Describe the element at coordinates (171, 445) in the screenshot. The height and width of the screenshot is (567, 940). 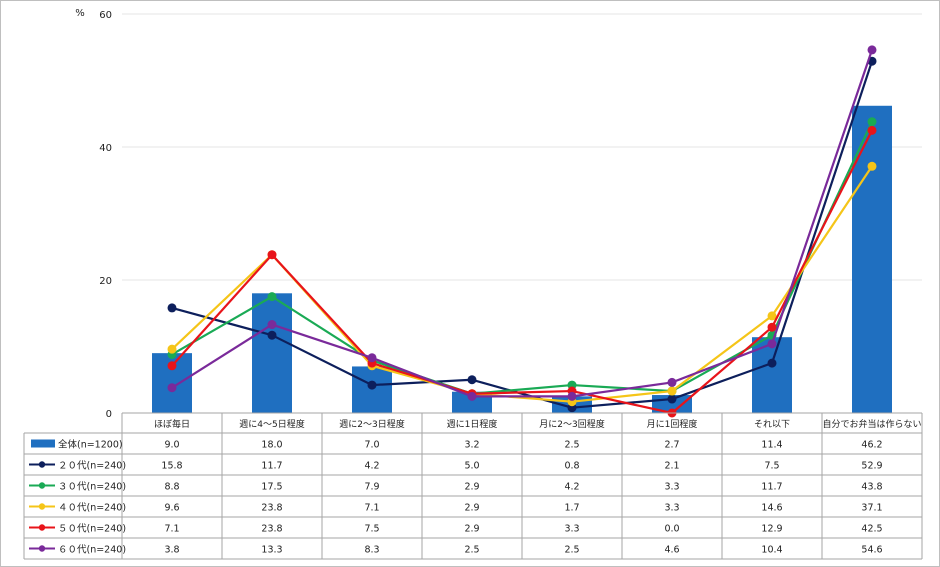
I see `data-label: 9.0` at that location.